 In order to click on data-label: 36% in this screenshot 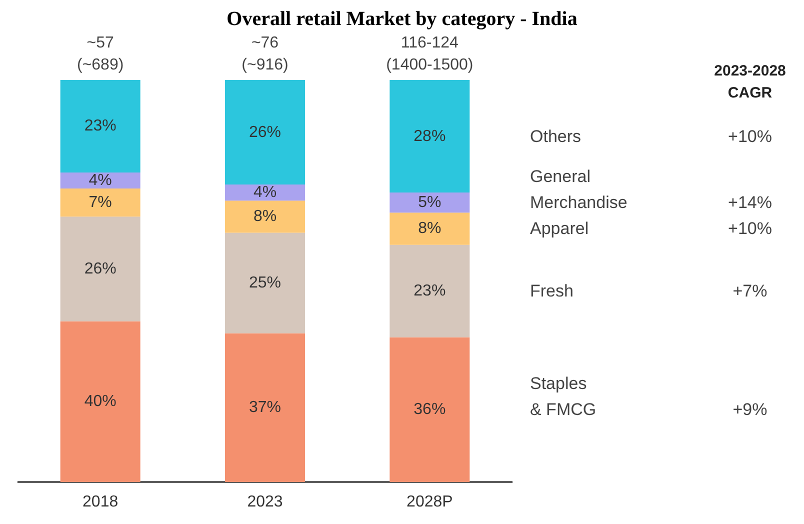, I will do `click(430, 409)`.